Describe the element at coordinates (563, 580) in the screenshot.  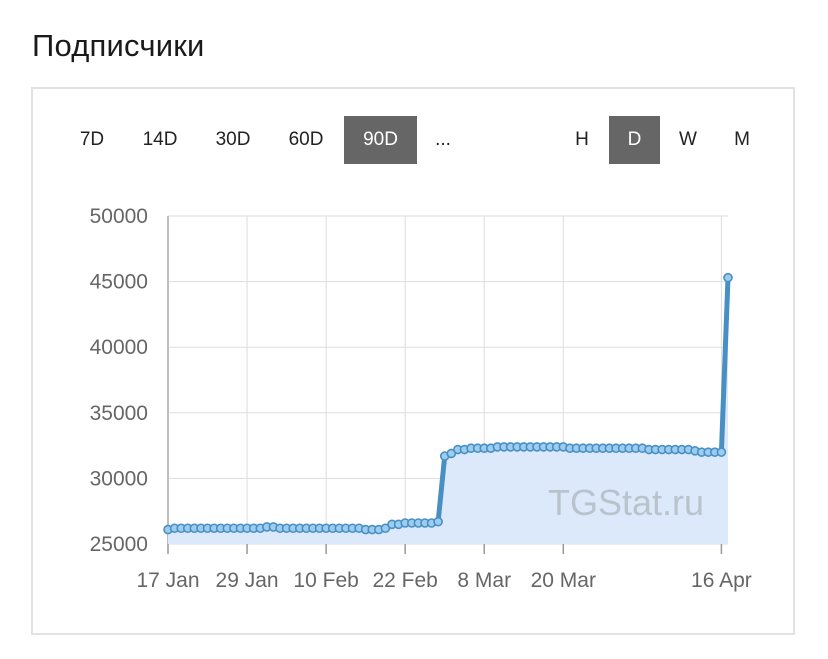
I see `x-tick-label: 20 Mar` at that location.